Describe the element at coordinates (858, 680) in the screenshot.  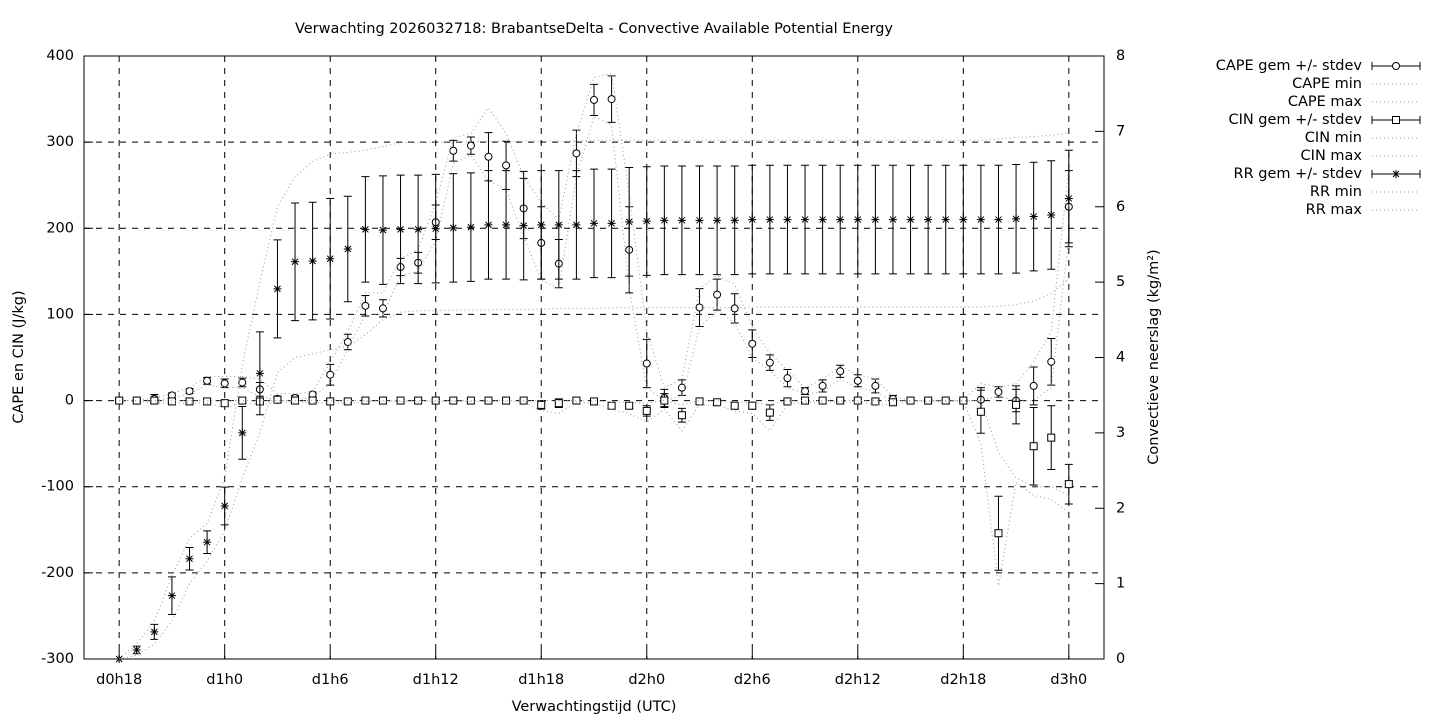
I see `x-tick-label: d2h12` at that location.